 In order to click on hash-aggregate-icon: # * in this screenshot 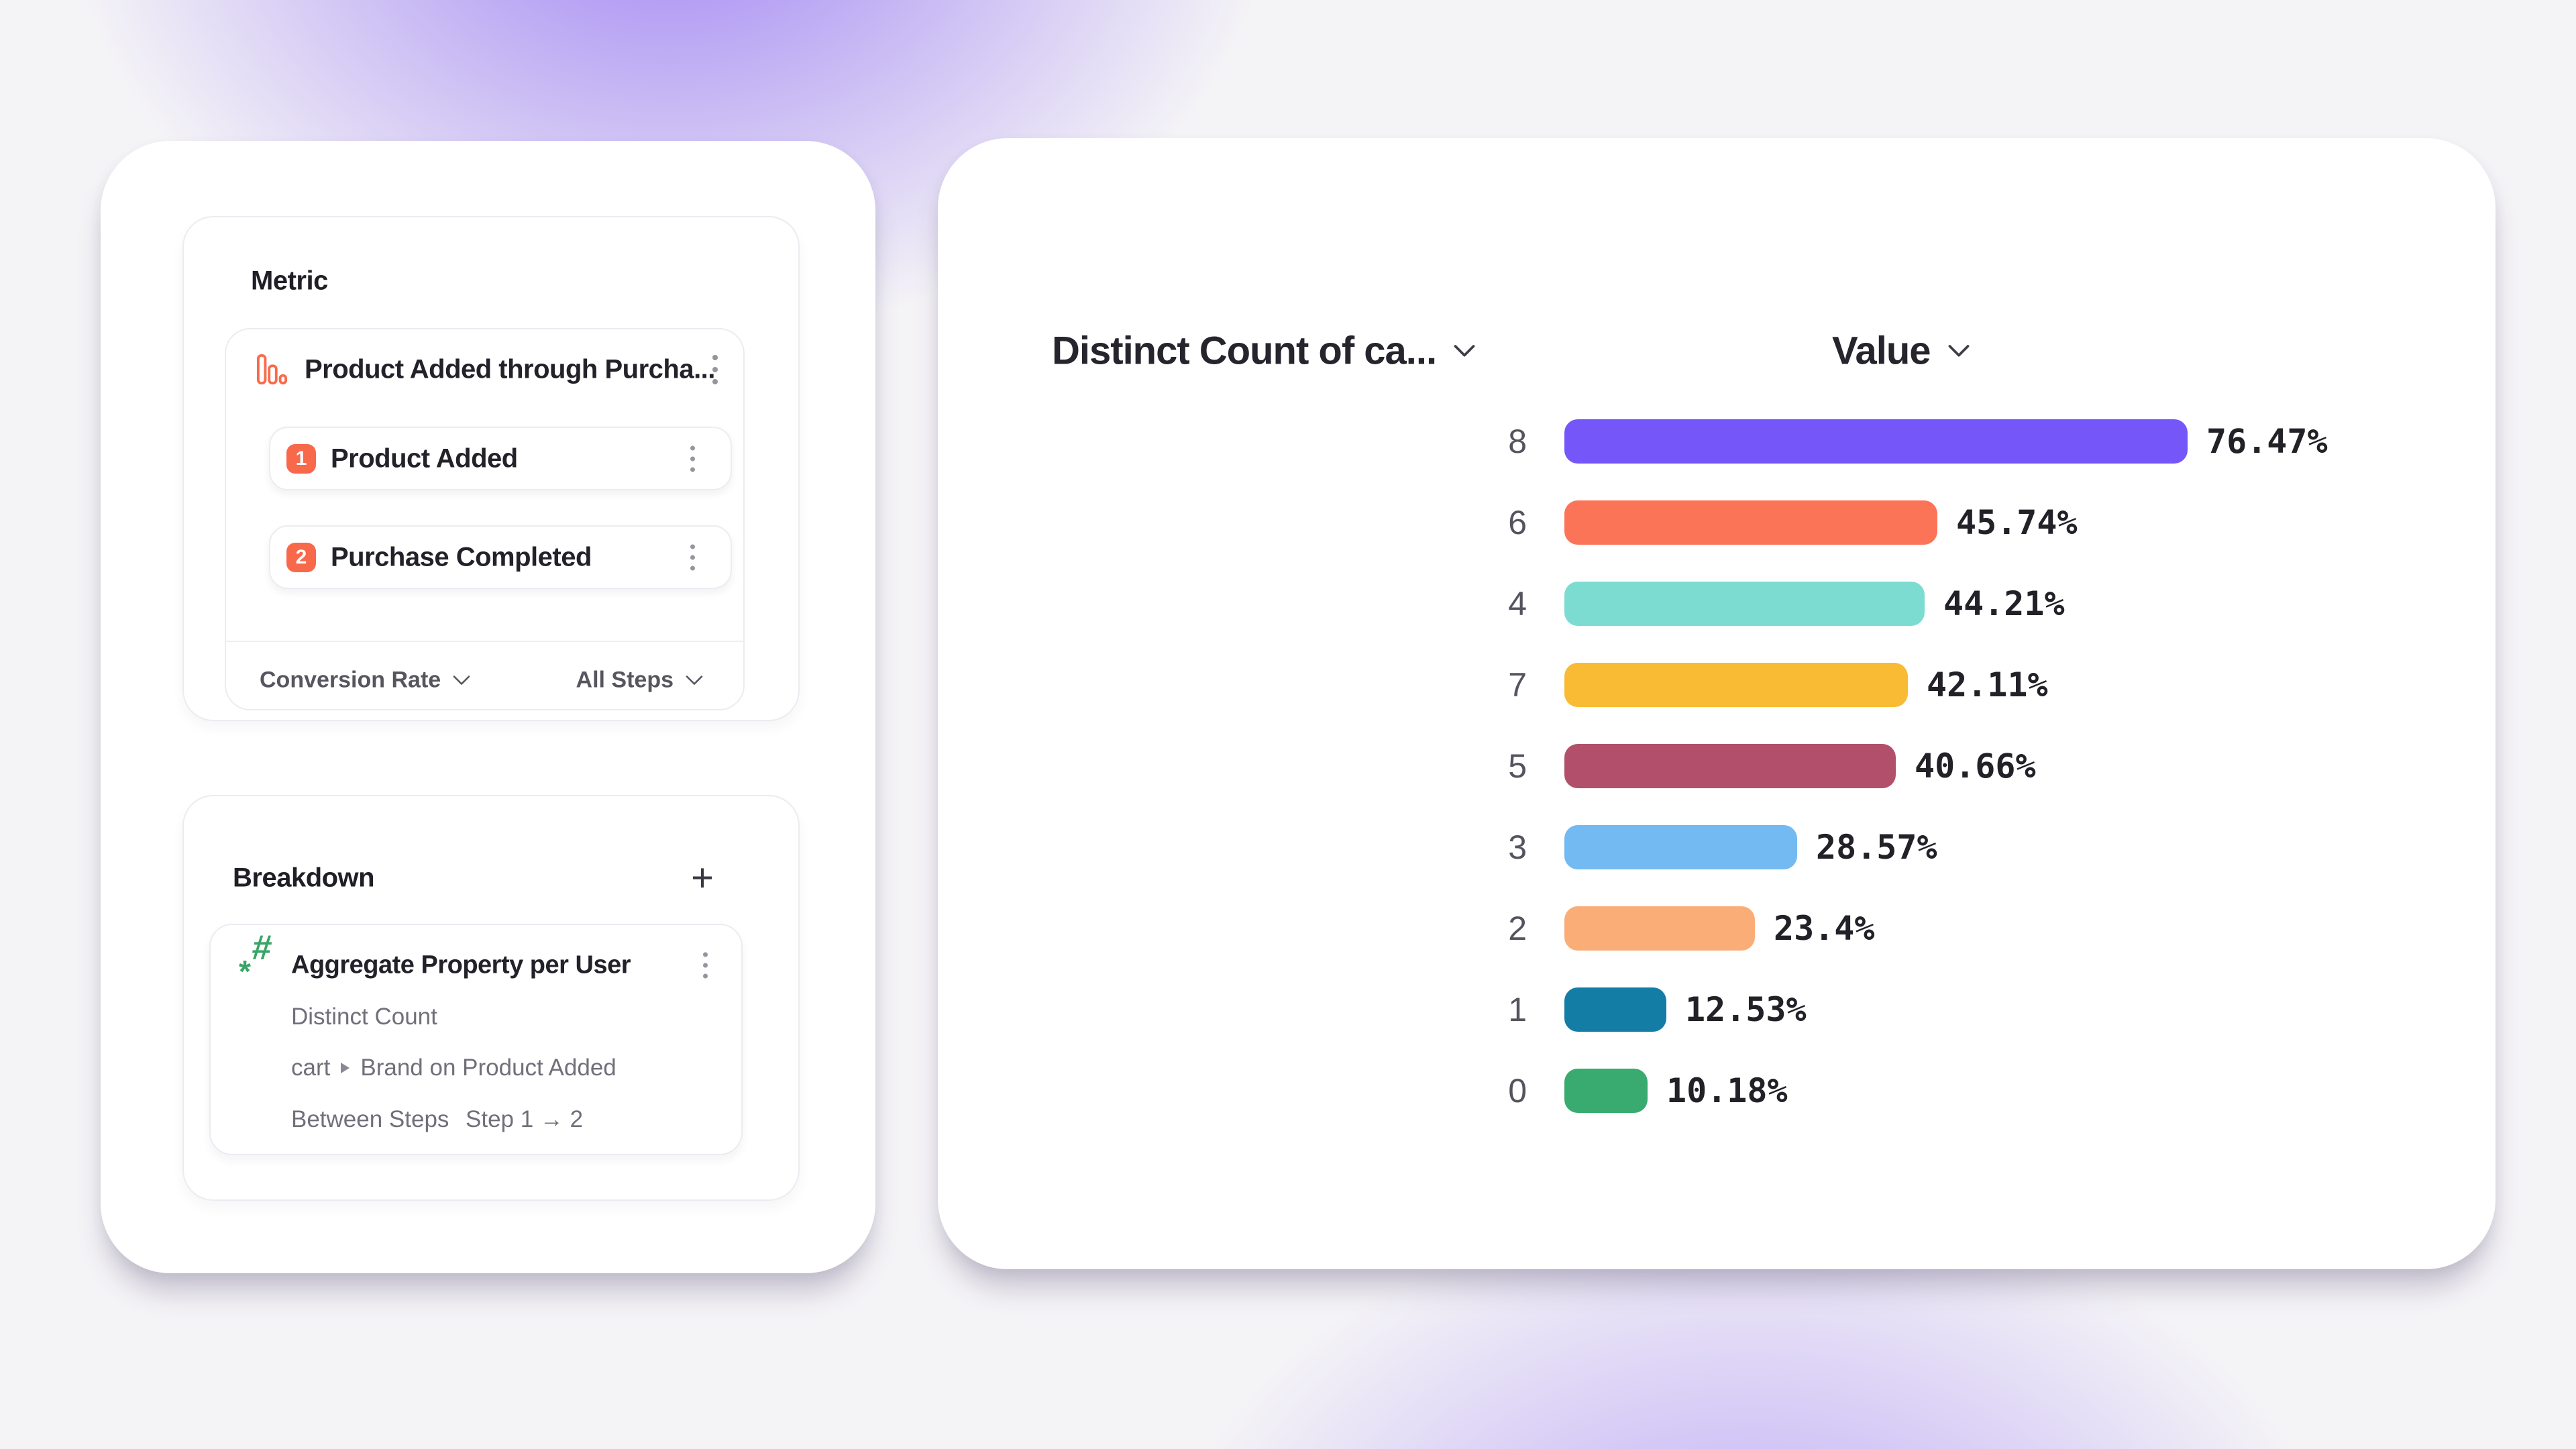, I will do `click(256, 958)`.